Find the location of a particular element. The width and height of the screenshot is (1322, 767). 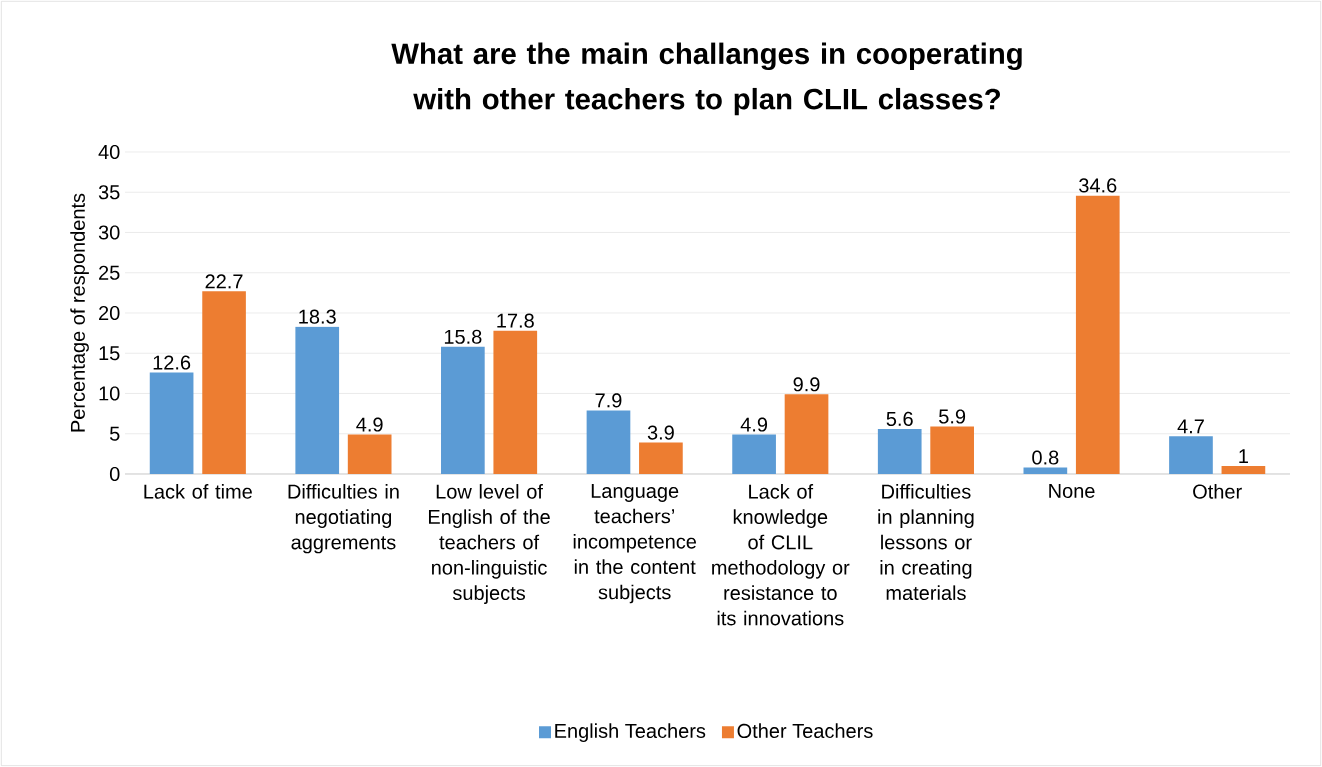

x-tick-label: Difficulties in negotiating aggrements is located at coordinates (343, 519).